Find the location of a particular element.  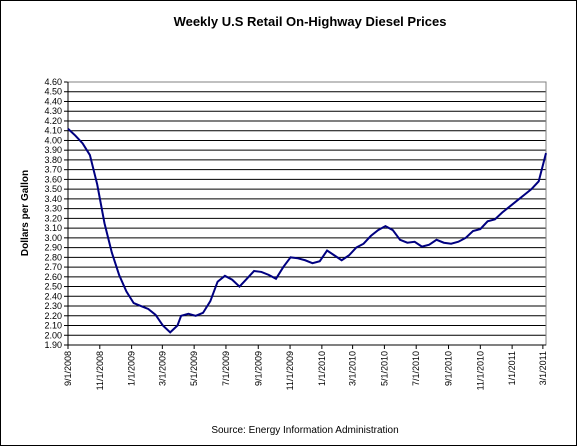

y-tick-label: 3.90 is located at coordinates (53, 150).